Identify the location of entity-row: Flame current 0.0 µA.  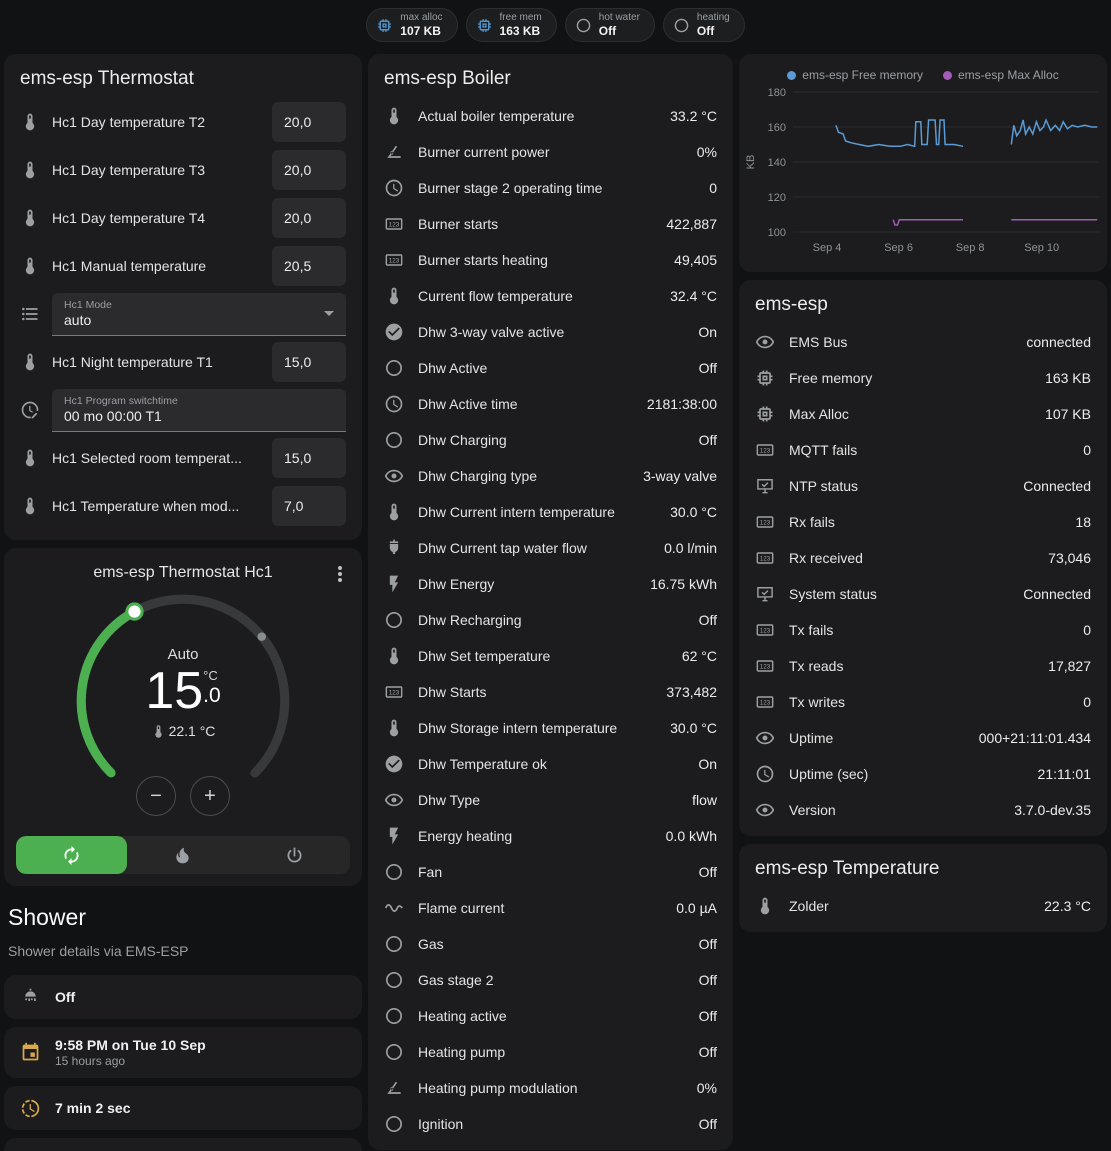
(550, 908).